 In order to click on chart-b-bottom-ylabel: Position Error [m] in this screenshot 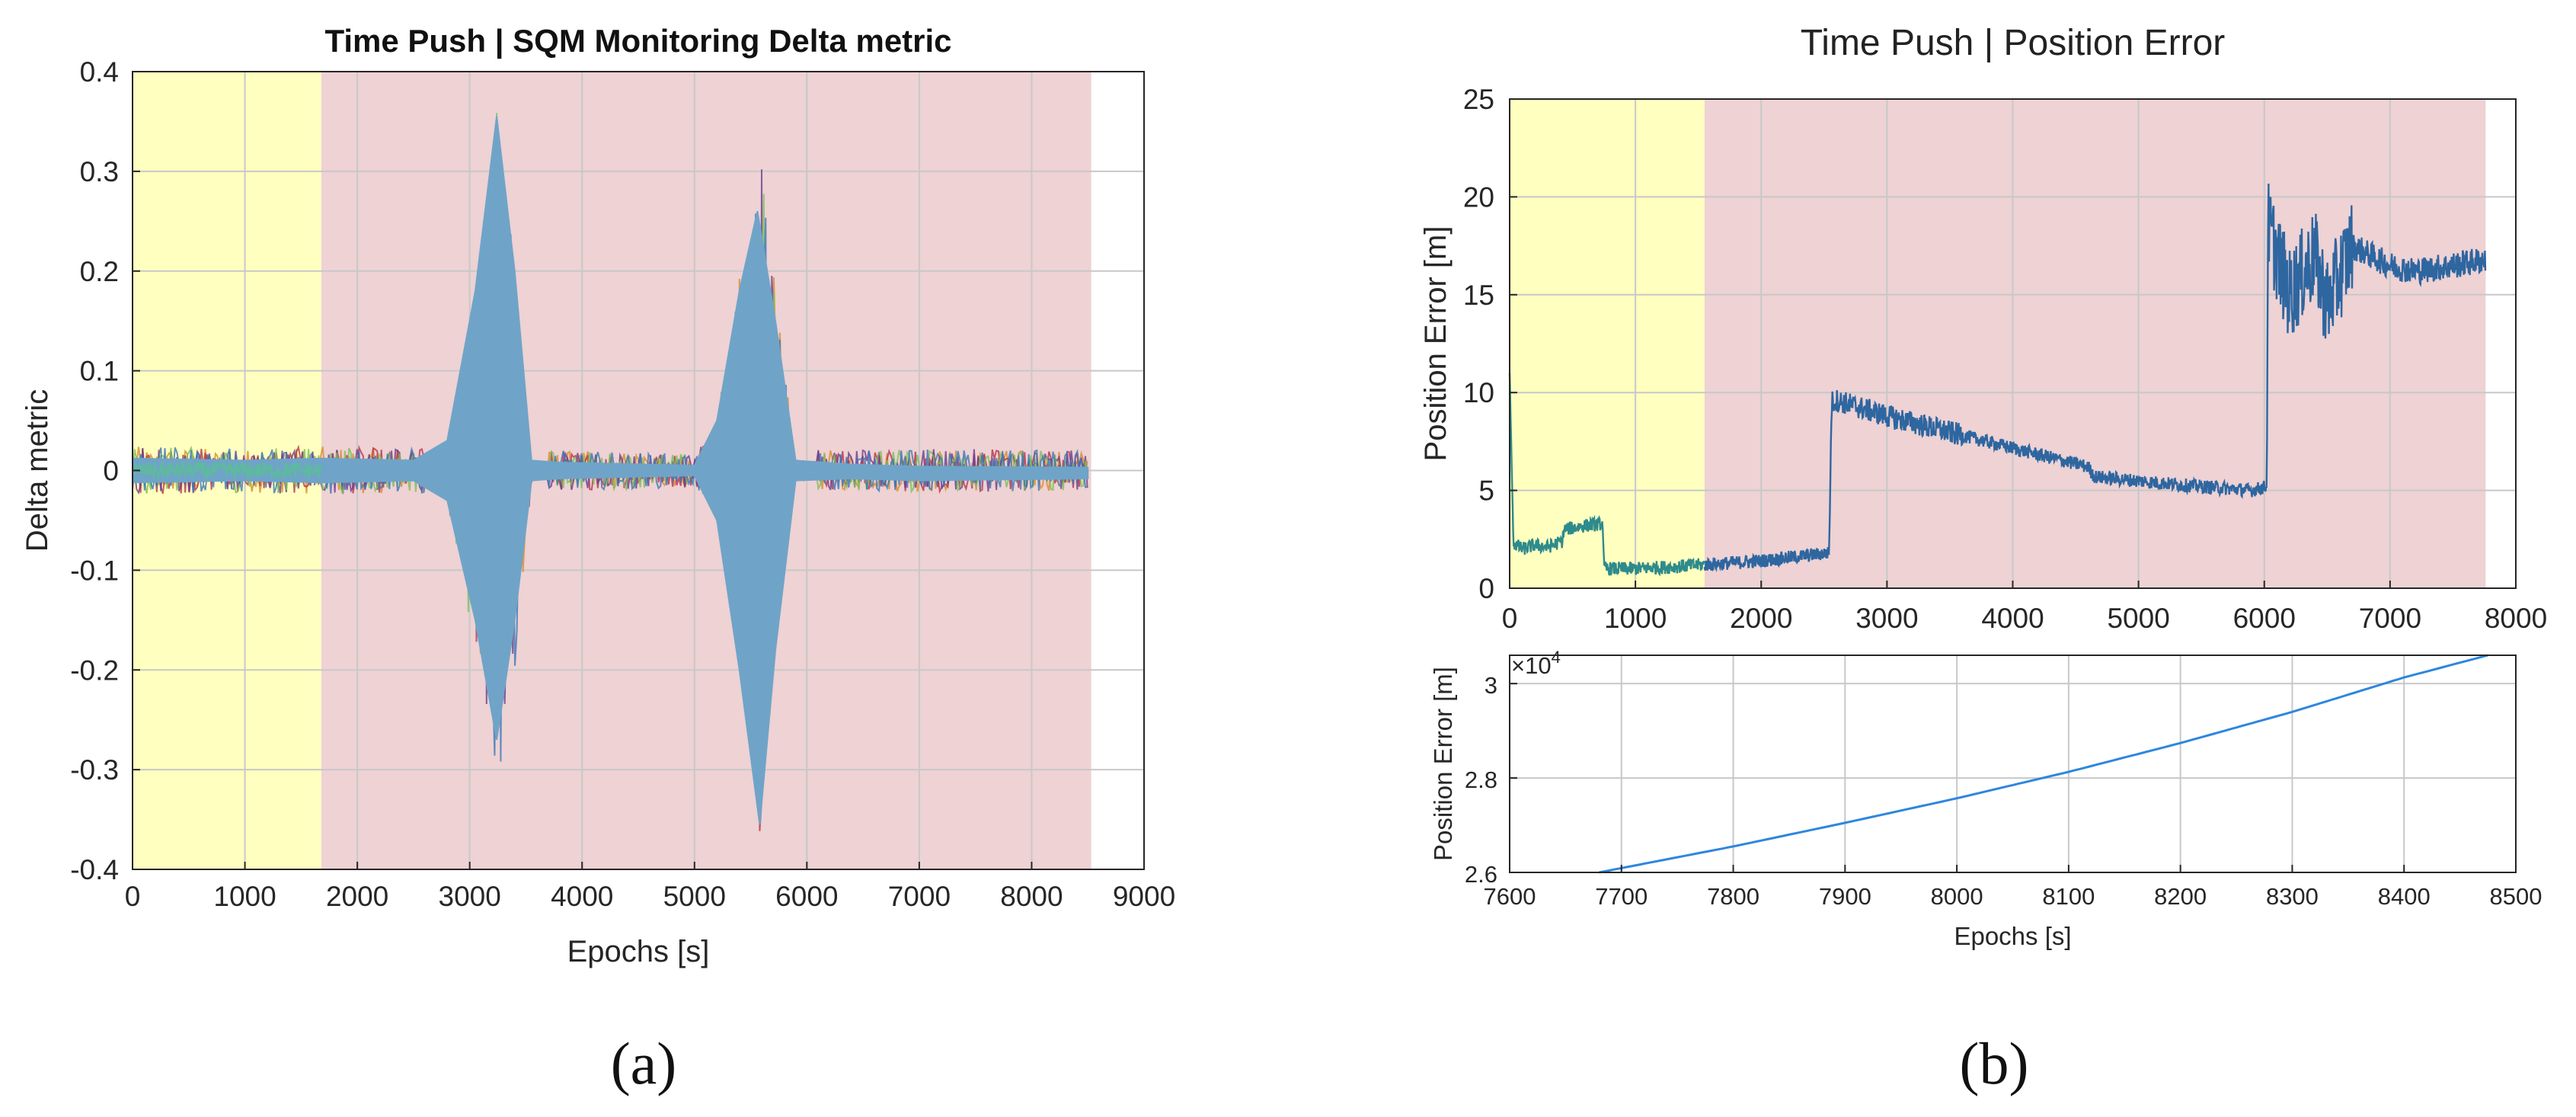, I will do `click(1443, 764)`.